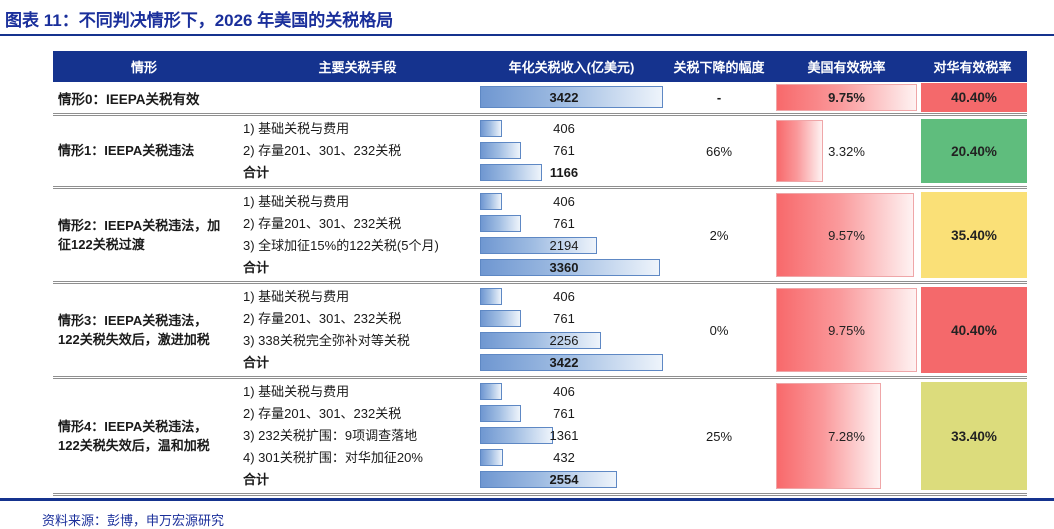  What do you see at coordinates (564, 245) in the screenshot?
I see `revenue-value: 2194` at bounding box center [564, 245].